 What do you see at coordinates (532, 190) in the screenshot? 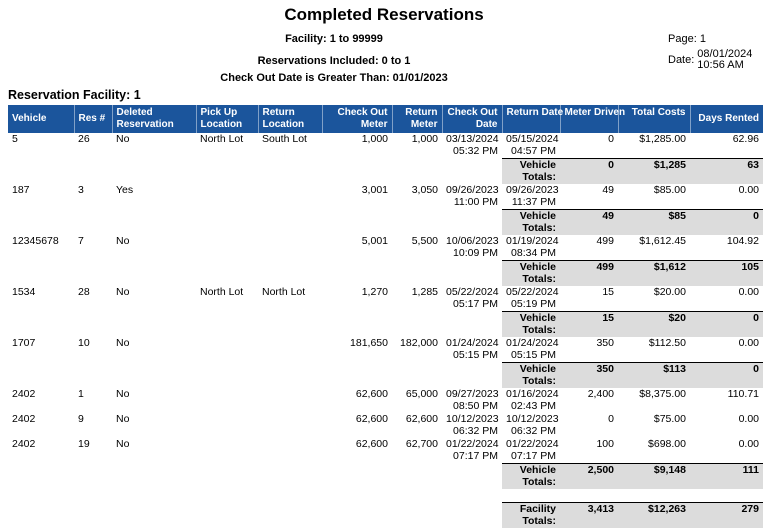
I see `cell-return-date: 09/26/2023` at bounding box center [532, 190].